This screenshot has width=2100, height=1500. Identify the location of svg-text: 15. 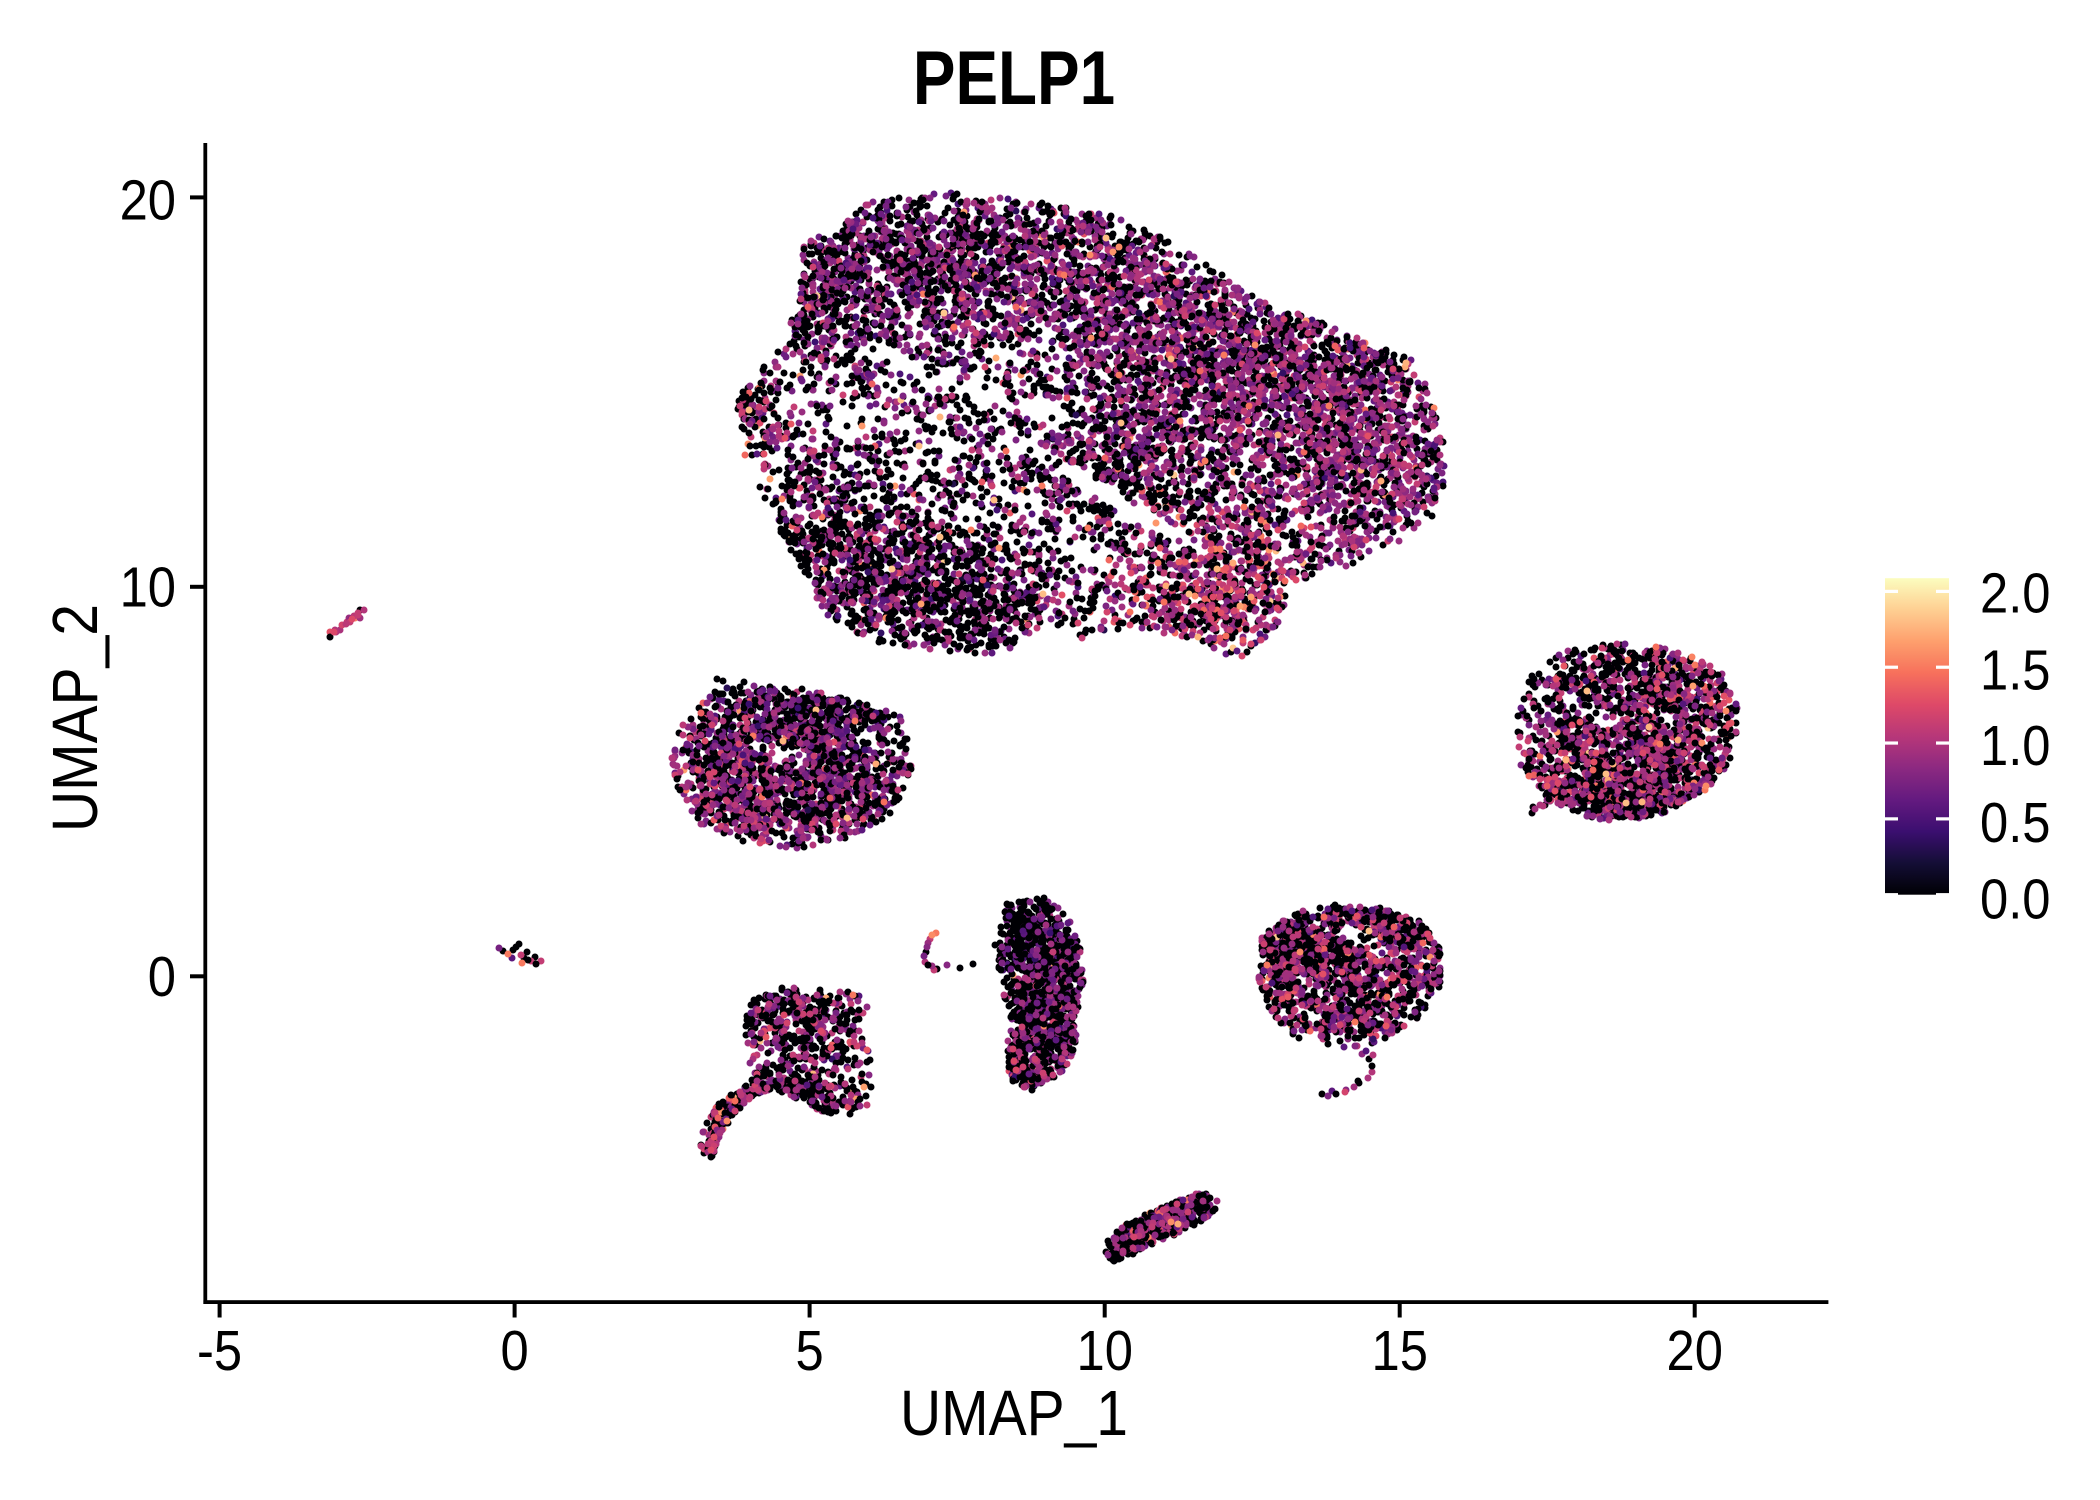
(1399, 1350).